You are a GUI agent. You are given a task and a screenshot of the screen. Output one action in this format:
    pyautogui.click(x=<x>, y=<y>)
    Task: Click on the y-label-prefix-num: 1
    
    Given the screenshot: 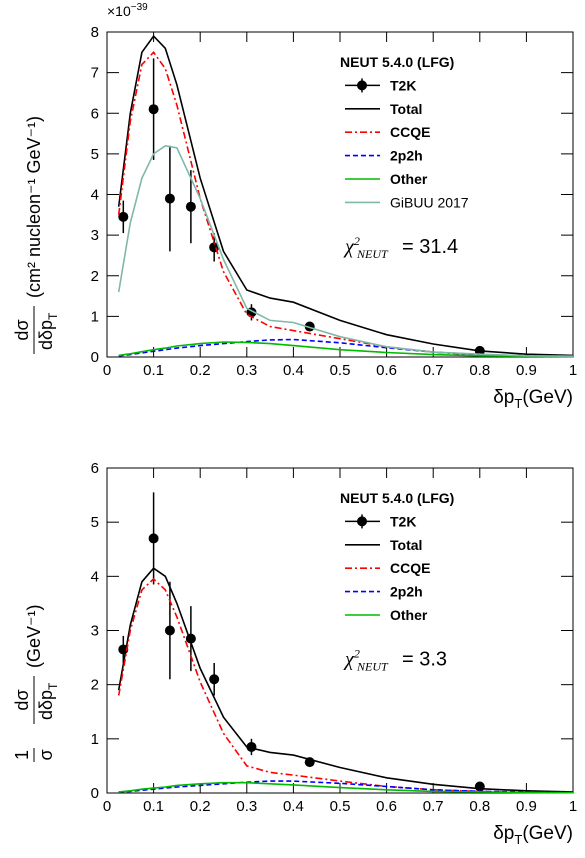 What is the action you would take?
    pyautogui.click(x=22, y=755)
    